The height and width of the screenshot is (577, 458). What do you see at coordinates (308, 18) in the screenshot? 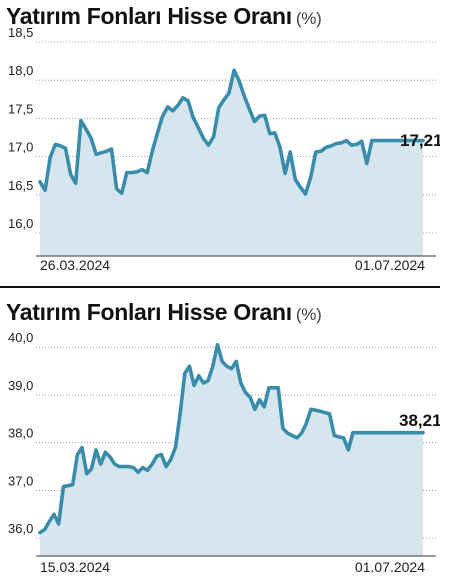
I see `chart-1-title-unit: (%)` at bounding box center [308, 18].